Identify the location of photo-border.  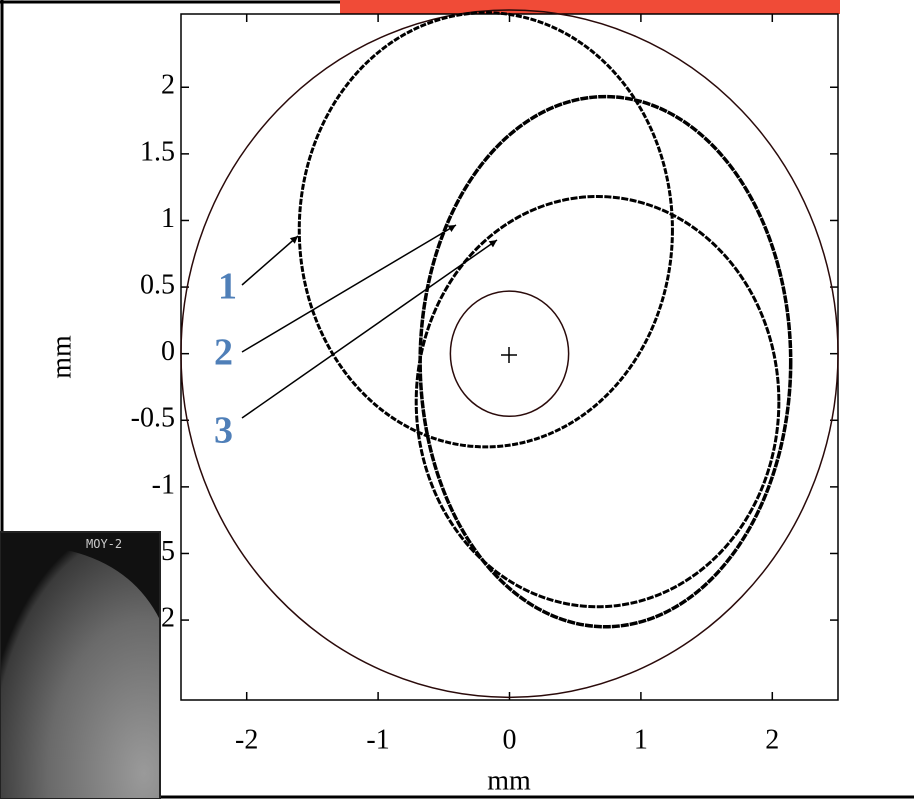
(80, 665).